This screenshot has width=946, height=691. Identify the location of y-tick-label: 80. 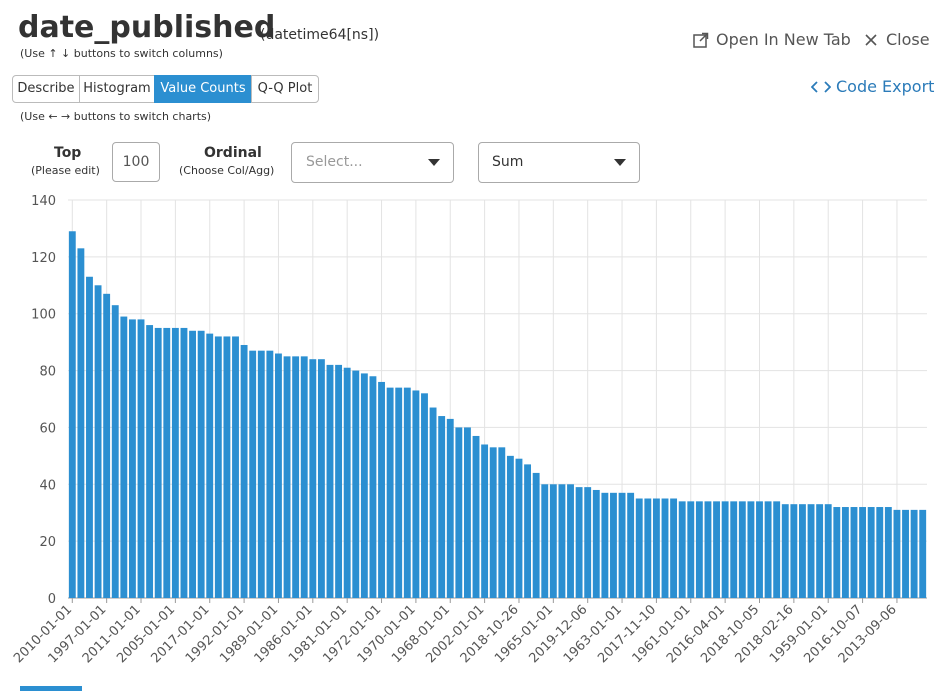
(47, 372).